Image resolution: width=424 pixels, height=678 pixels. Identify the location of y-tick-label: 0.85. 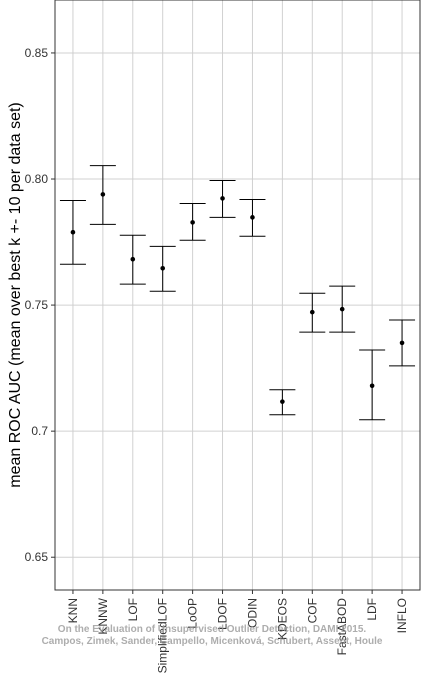
(37, 53).